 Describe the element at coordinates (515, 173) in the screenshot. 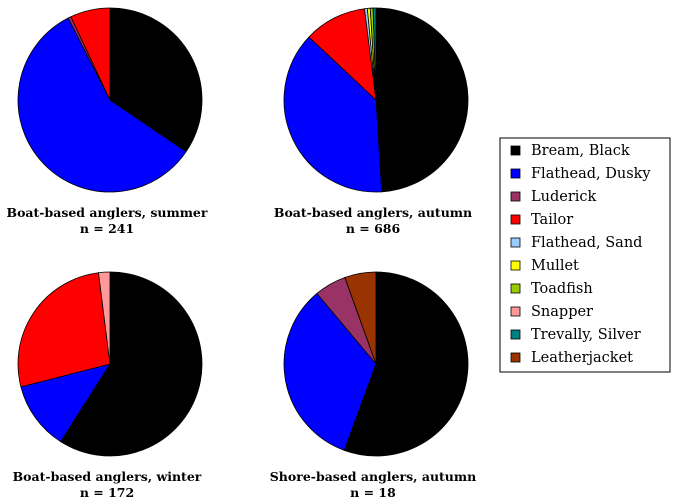

I see `legend-swatch-flathead-dusky` at that location.